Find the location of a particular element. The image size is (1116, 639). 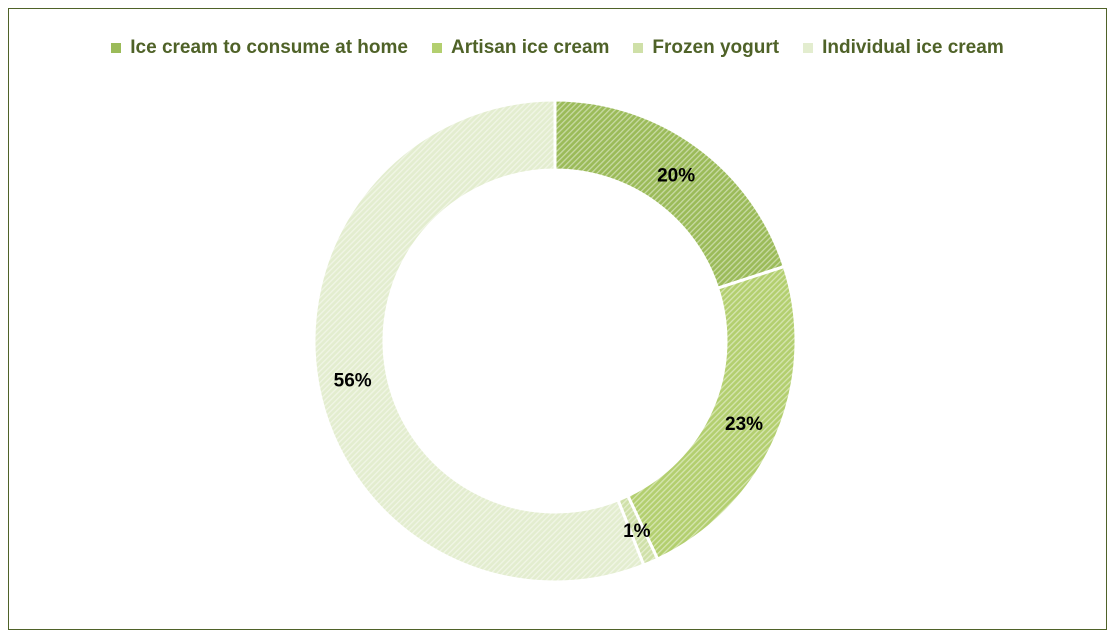

data-label-individual-ice-cream: 56% is located at coordinates (353, 381).